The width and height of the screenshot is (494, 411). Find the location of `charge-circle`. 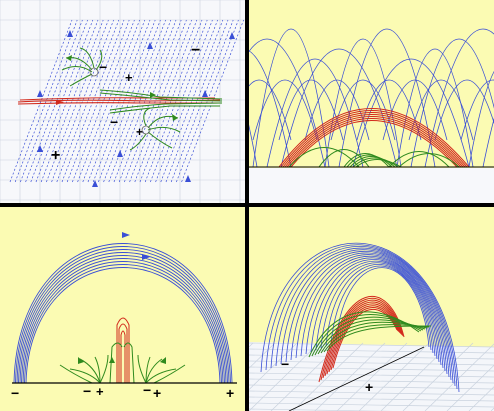

charge-circle is located at coordinates (146, 130).